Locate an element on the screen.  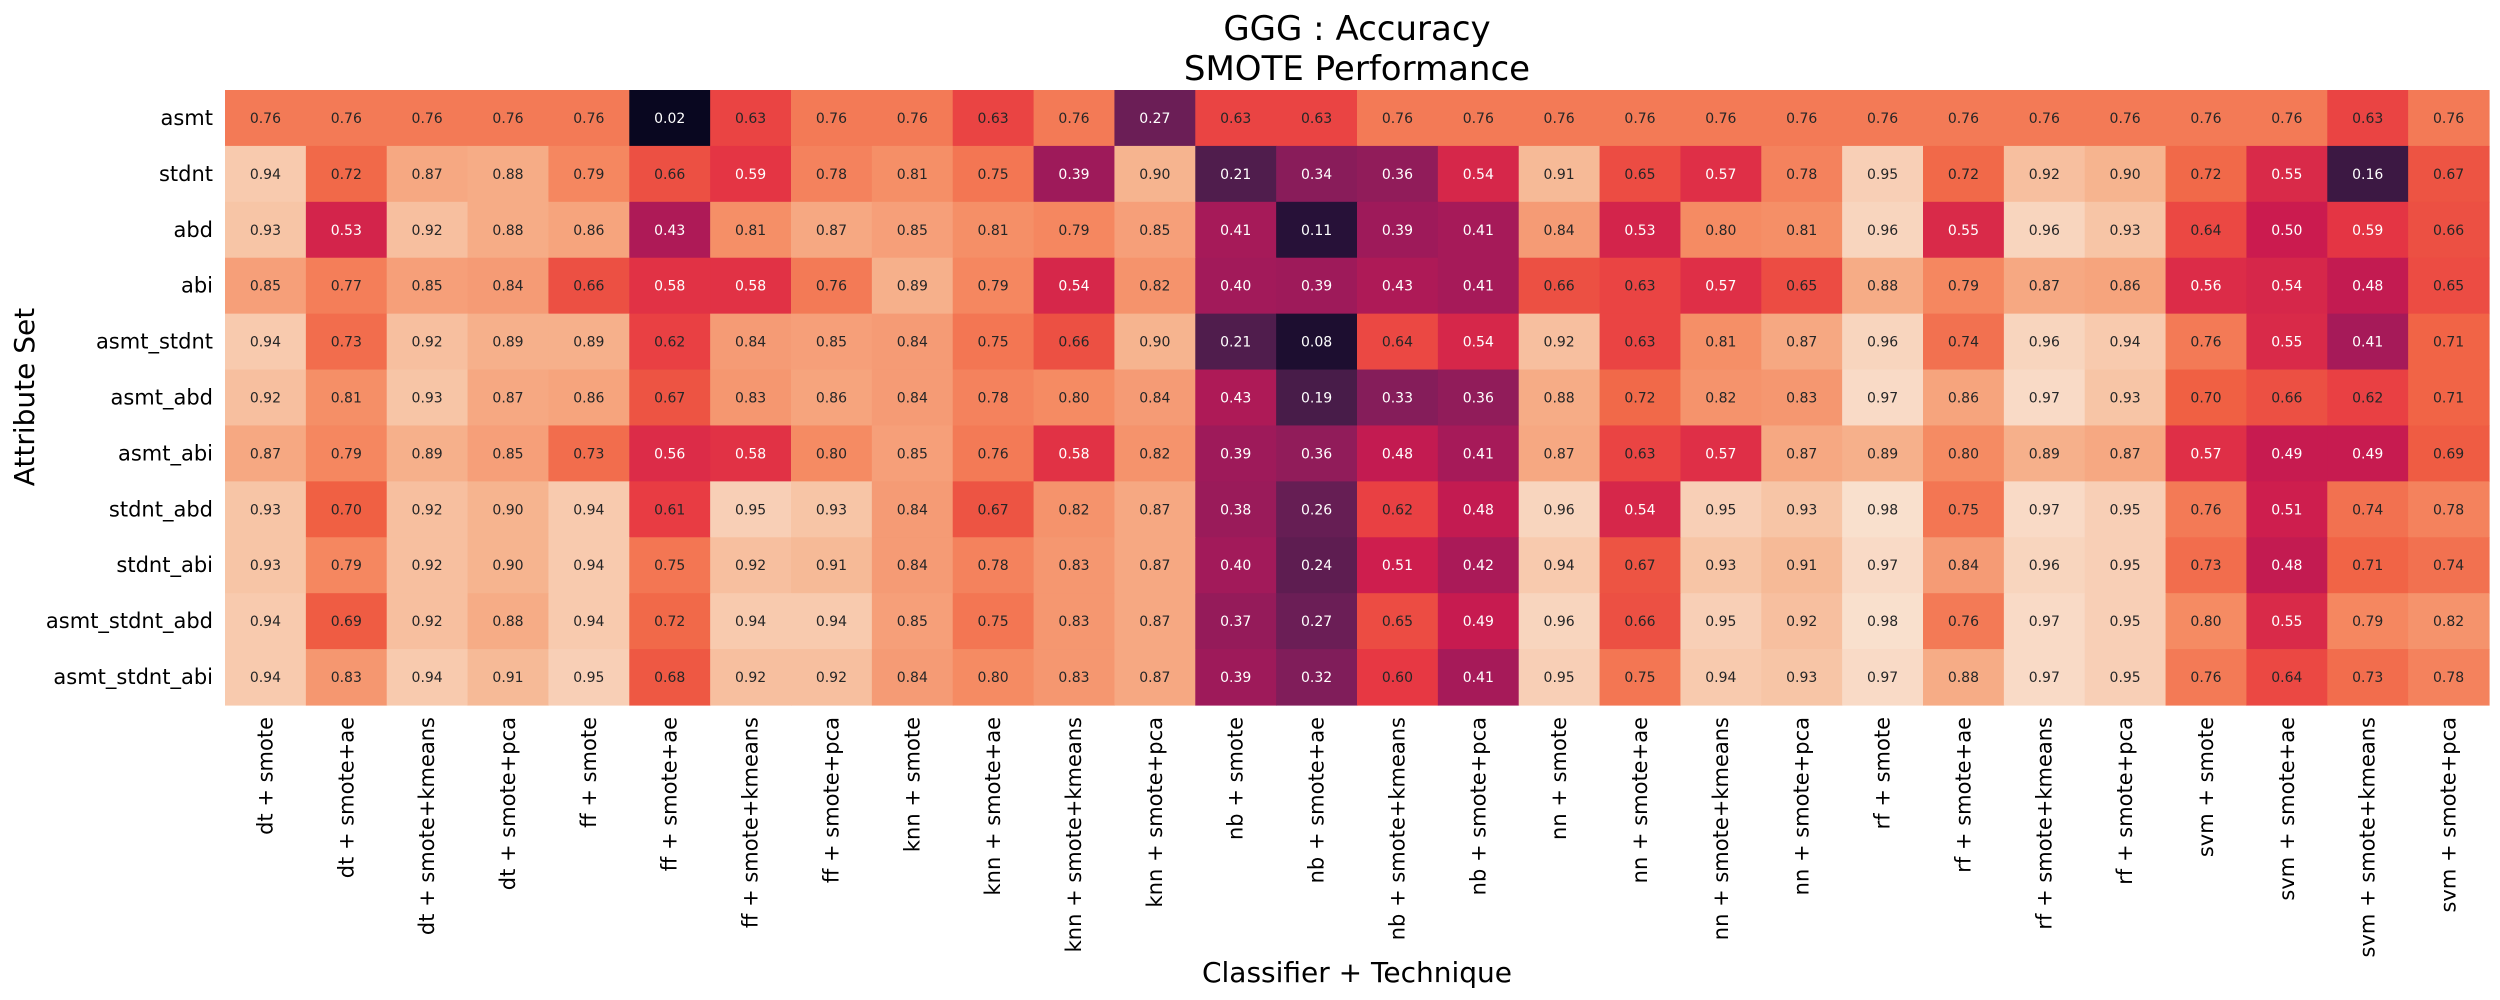
x-tick-label: ff + smote+pca is located at coordinates (831, 800).